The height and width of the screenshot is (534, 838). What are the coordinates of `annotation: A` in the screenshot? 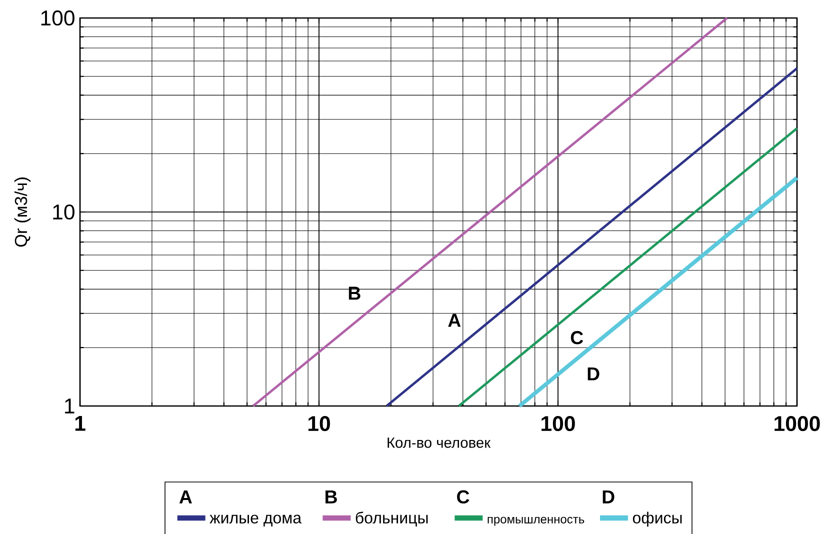 It's located at (454, 320).